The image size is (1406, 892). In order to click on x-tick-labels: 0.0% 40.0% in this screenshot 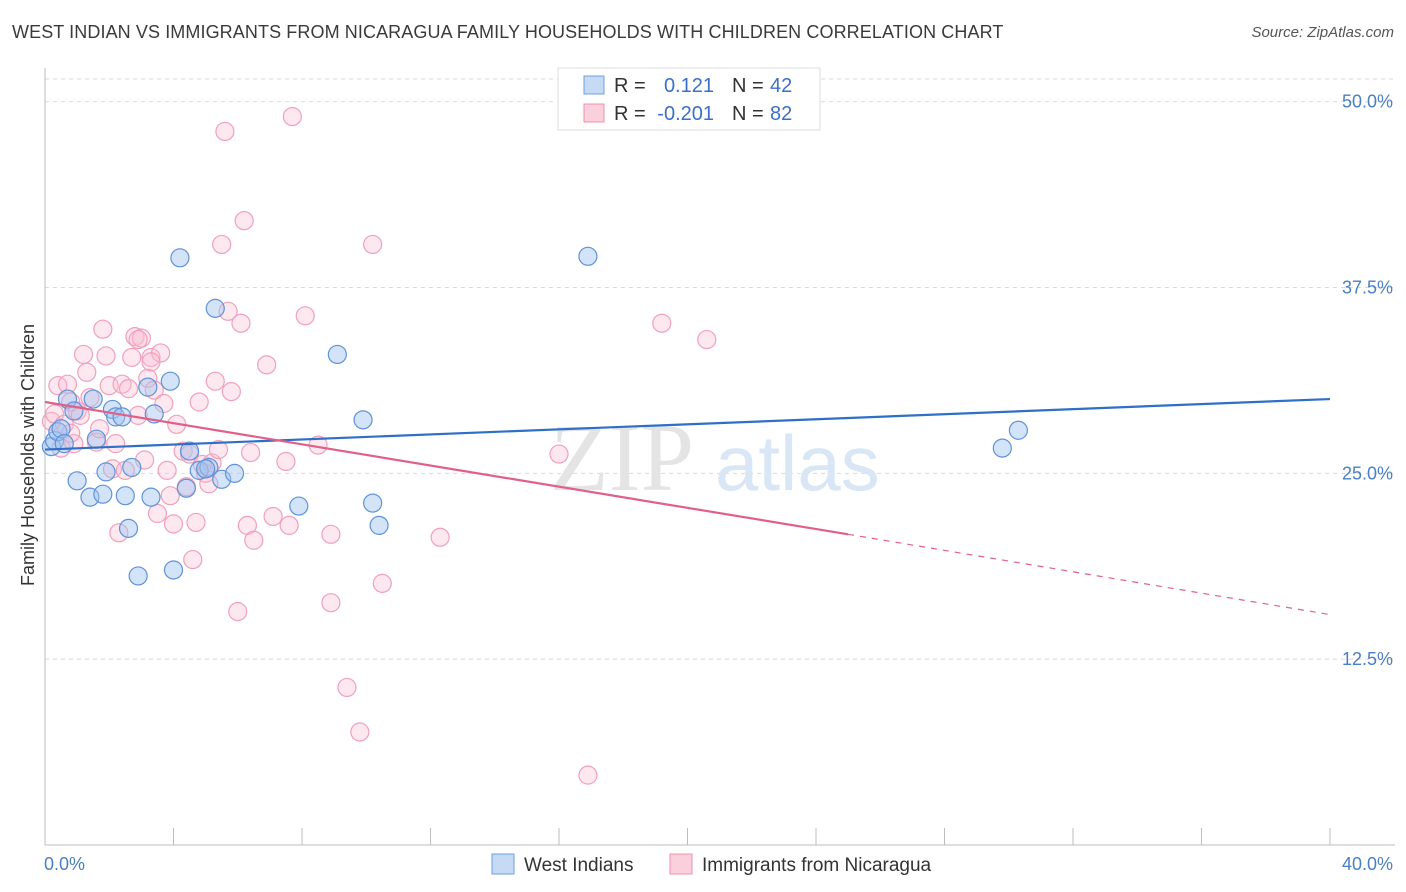, I will do `click(718, 864)`.